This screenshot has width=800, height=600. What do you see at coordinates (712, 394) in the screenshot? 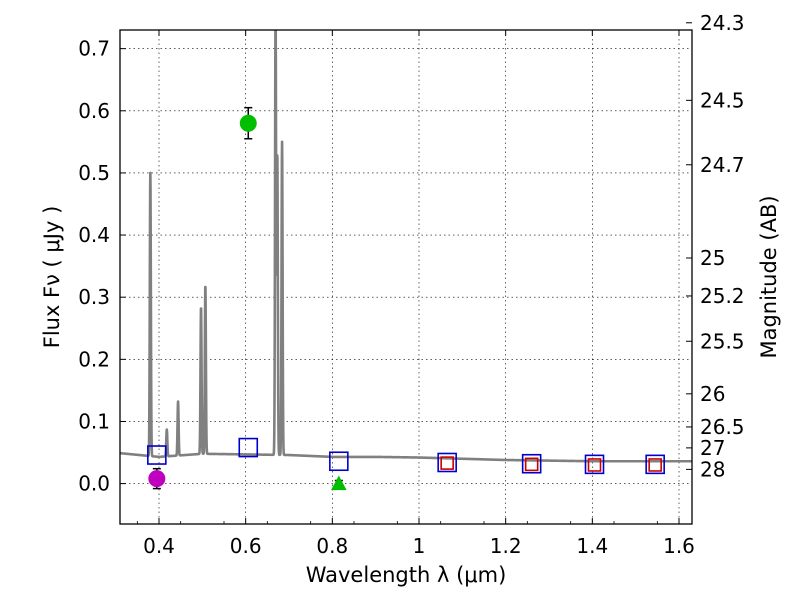
I see `mag-tick-label: 26` at bounding box center [712, 394].